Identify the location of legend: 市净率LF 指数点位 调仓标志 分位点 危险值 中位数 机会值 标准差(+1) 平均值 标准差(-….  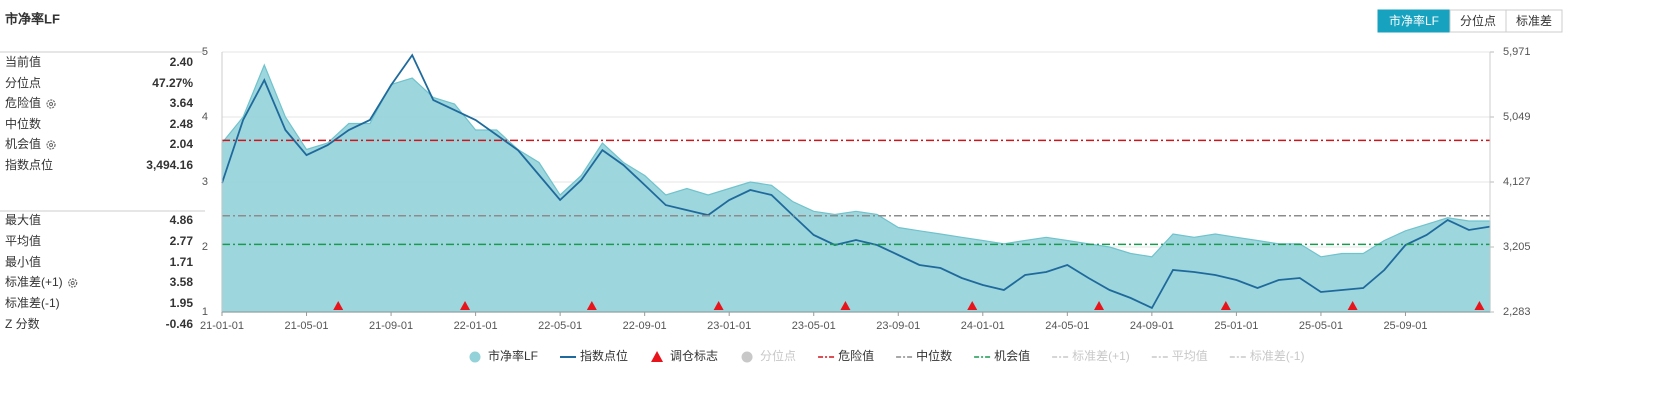
(887, 355).